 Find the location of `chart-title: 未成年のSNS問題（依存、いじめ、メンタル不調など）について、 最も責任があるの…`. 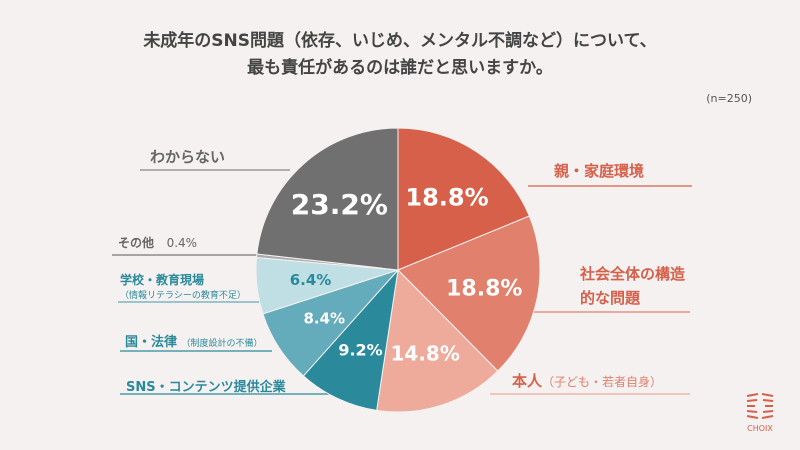

chart-title: 未成年のSNS問題（依存、いじめ、メンタル不調など）について、 最も責任があるの… is located at coordinates (400, 55).